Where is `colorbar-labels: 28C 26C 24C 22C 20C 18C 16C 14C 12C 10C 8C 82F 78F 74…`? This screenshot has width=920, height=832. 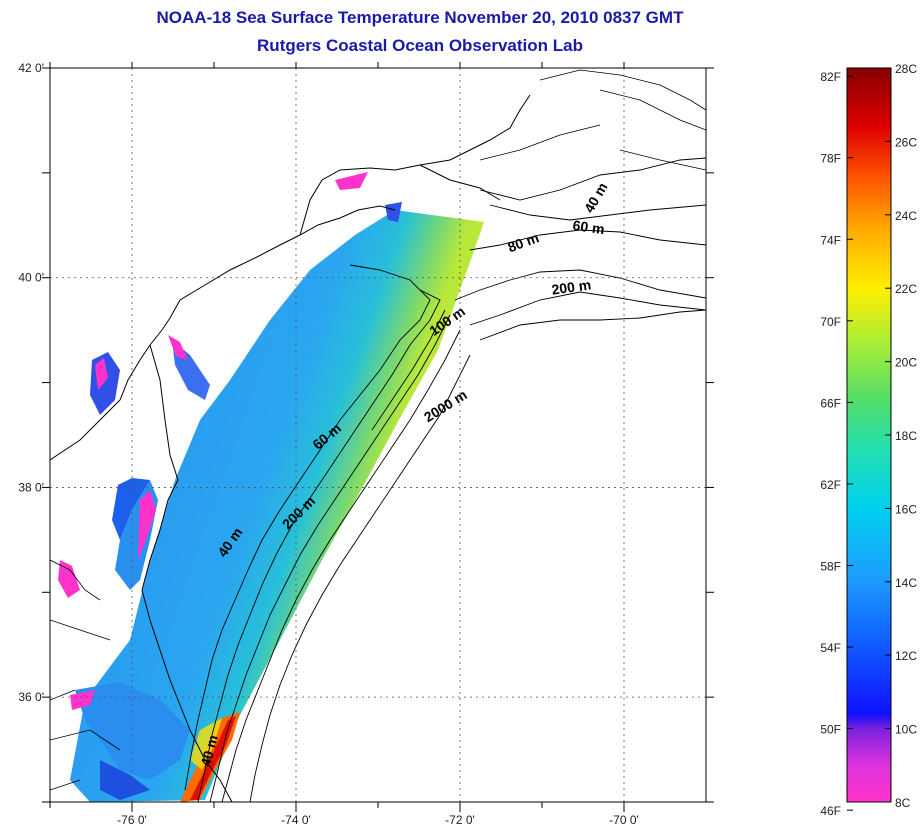
colorbar-labels: 28C 26C 24C 22C 20C 18C 16C 14C 12C 10C 8C 82F 78F 74… is located at coordinates (868, 440).